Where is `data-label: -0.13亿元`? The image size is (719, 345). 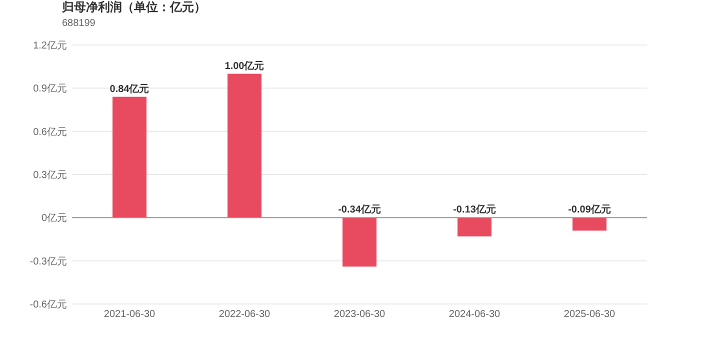 data-label: -0.13亿元 is located at coordinates (474, 210).